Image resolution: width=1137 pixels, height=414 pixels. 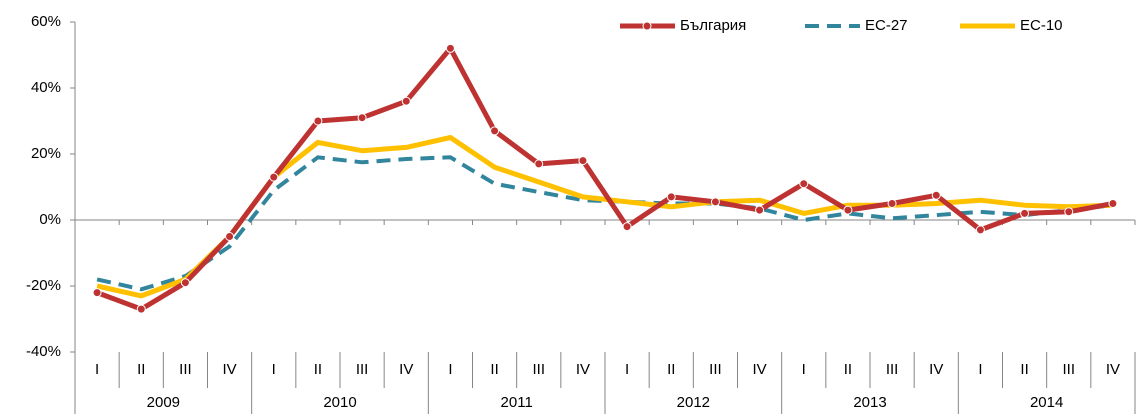 I want to click on y-tick-label: -20%, so click(x=43, y=285).